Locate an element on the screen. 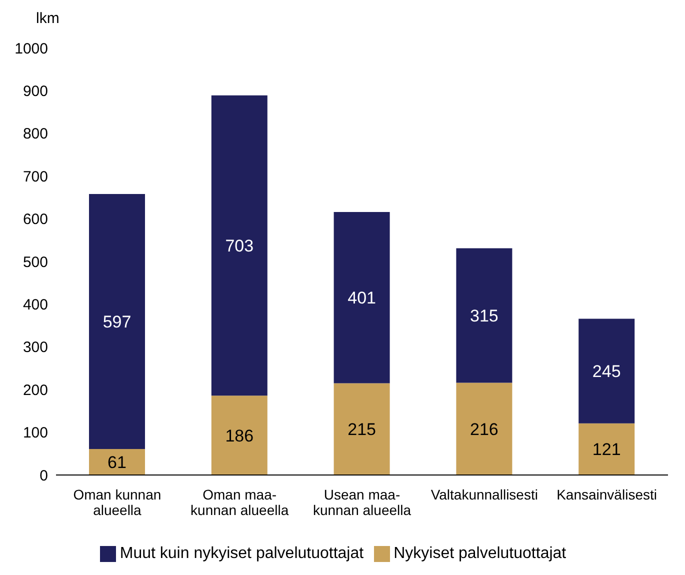  data-label: 597 is located at coordinates (117, 322).